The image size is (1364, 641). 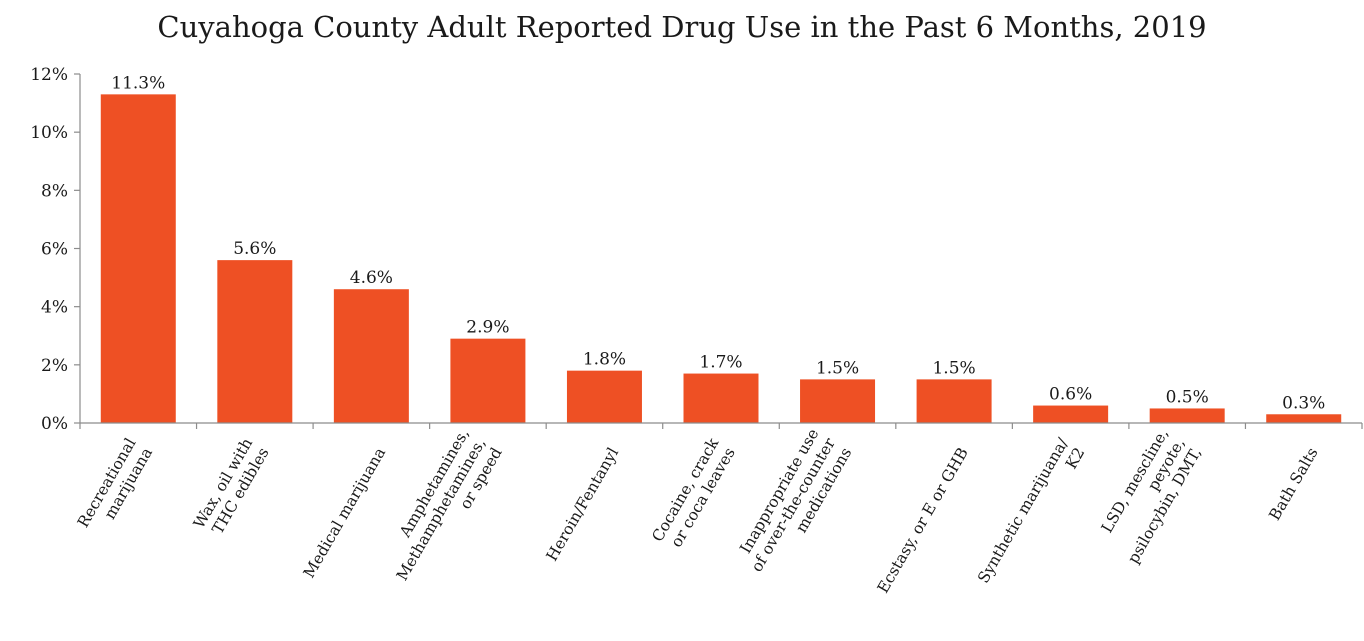 I want to click on y-tick-label: 4%, so click(x=54, y=308).